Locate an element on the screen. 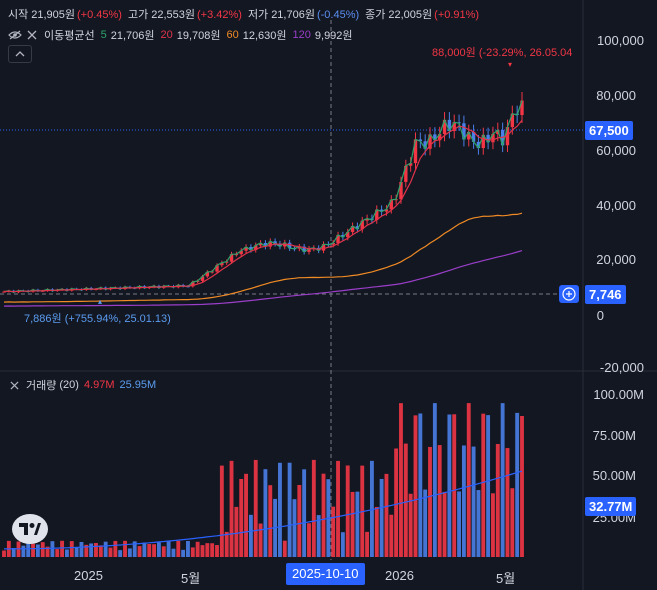 Image resolution: width=657 pixels, height=590 pixels. add-alert-button is located at coordinates (569, 294).